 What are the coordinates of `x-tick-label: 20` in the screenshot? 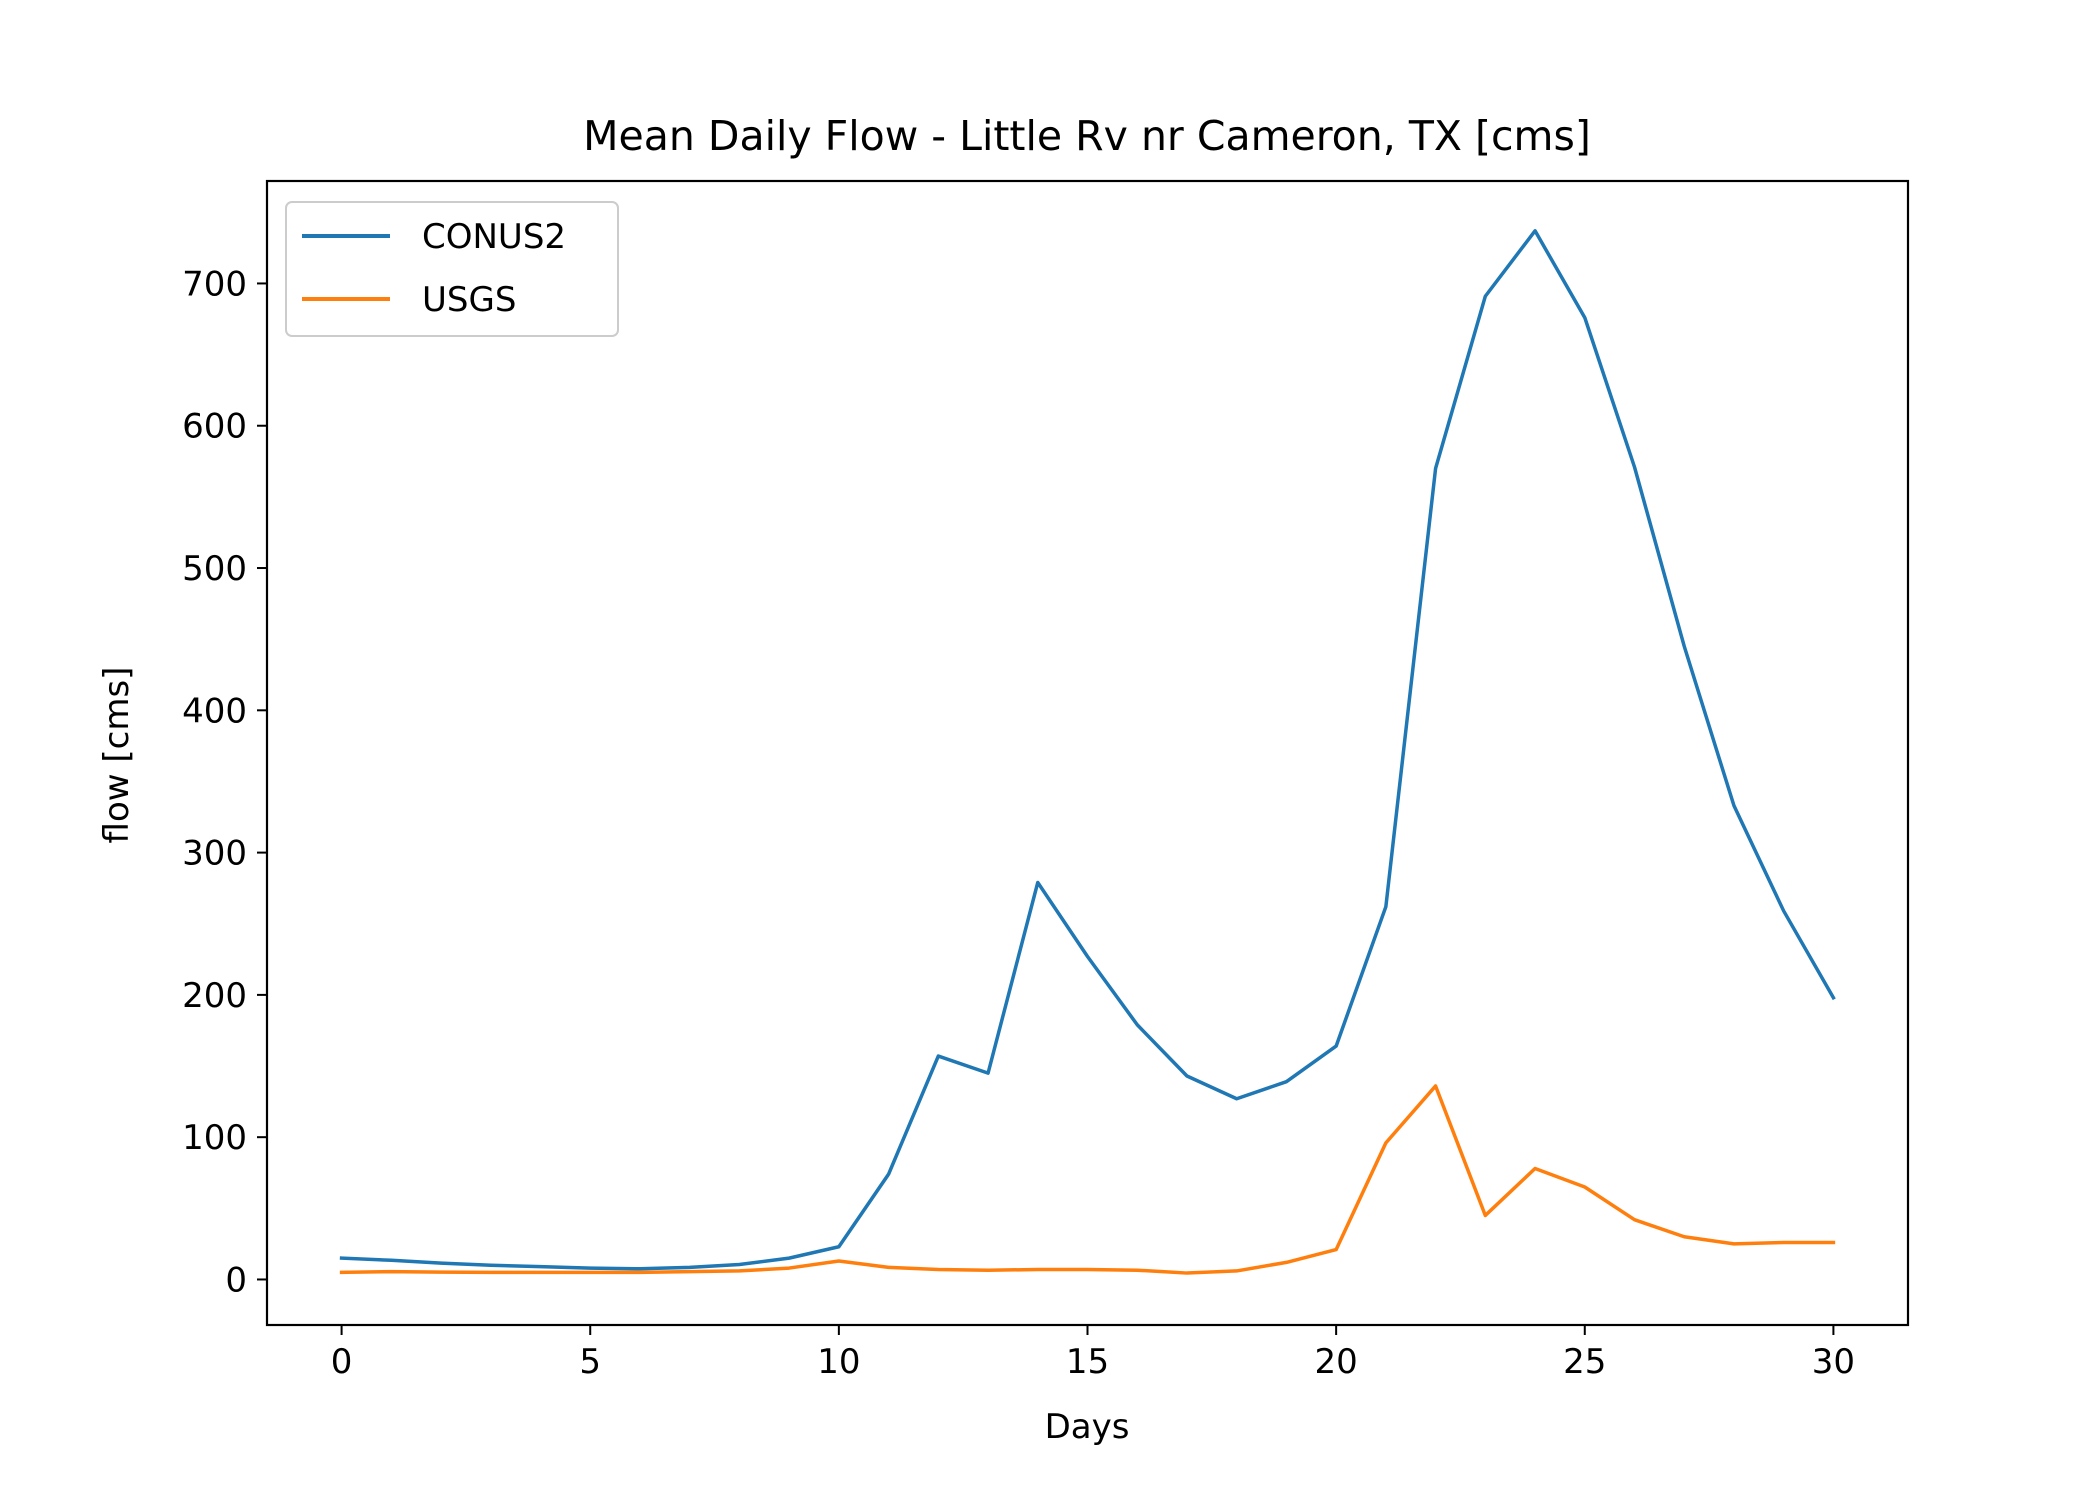 It's located at (1336, 1362).